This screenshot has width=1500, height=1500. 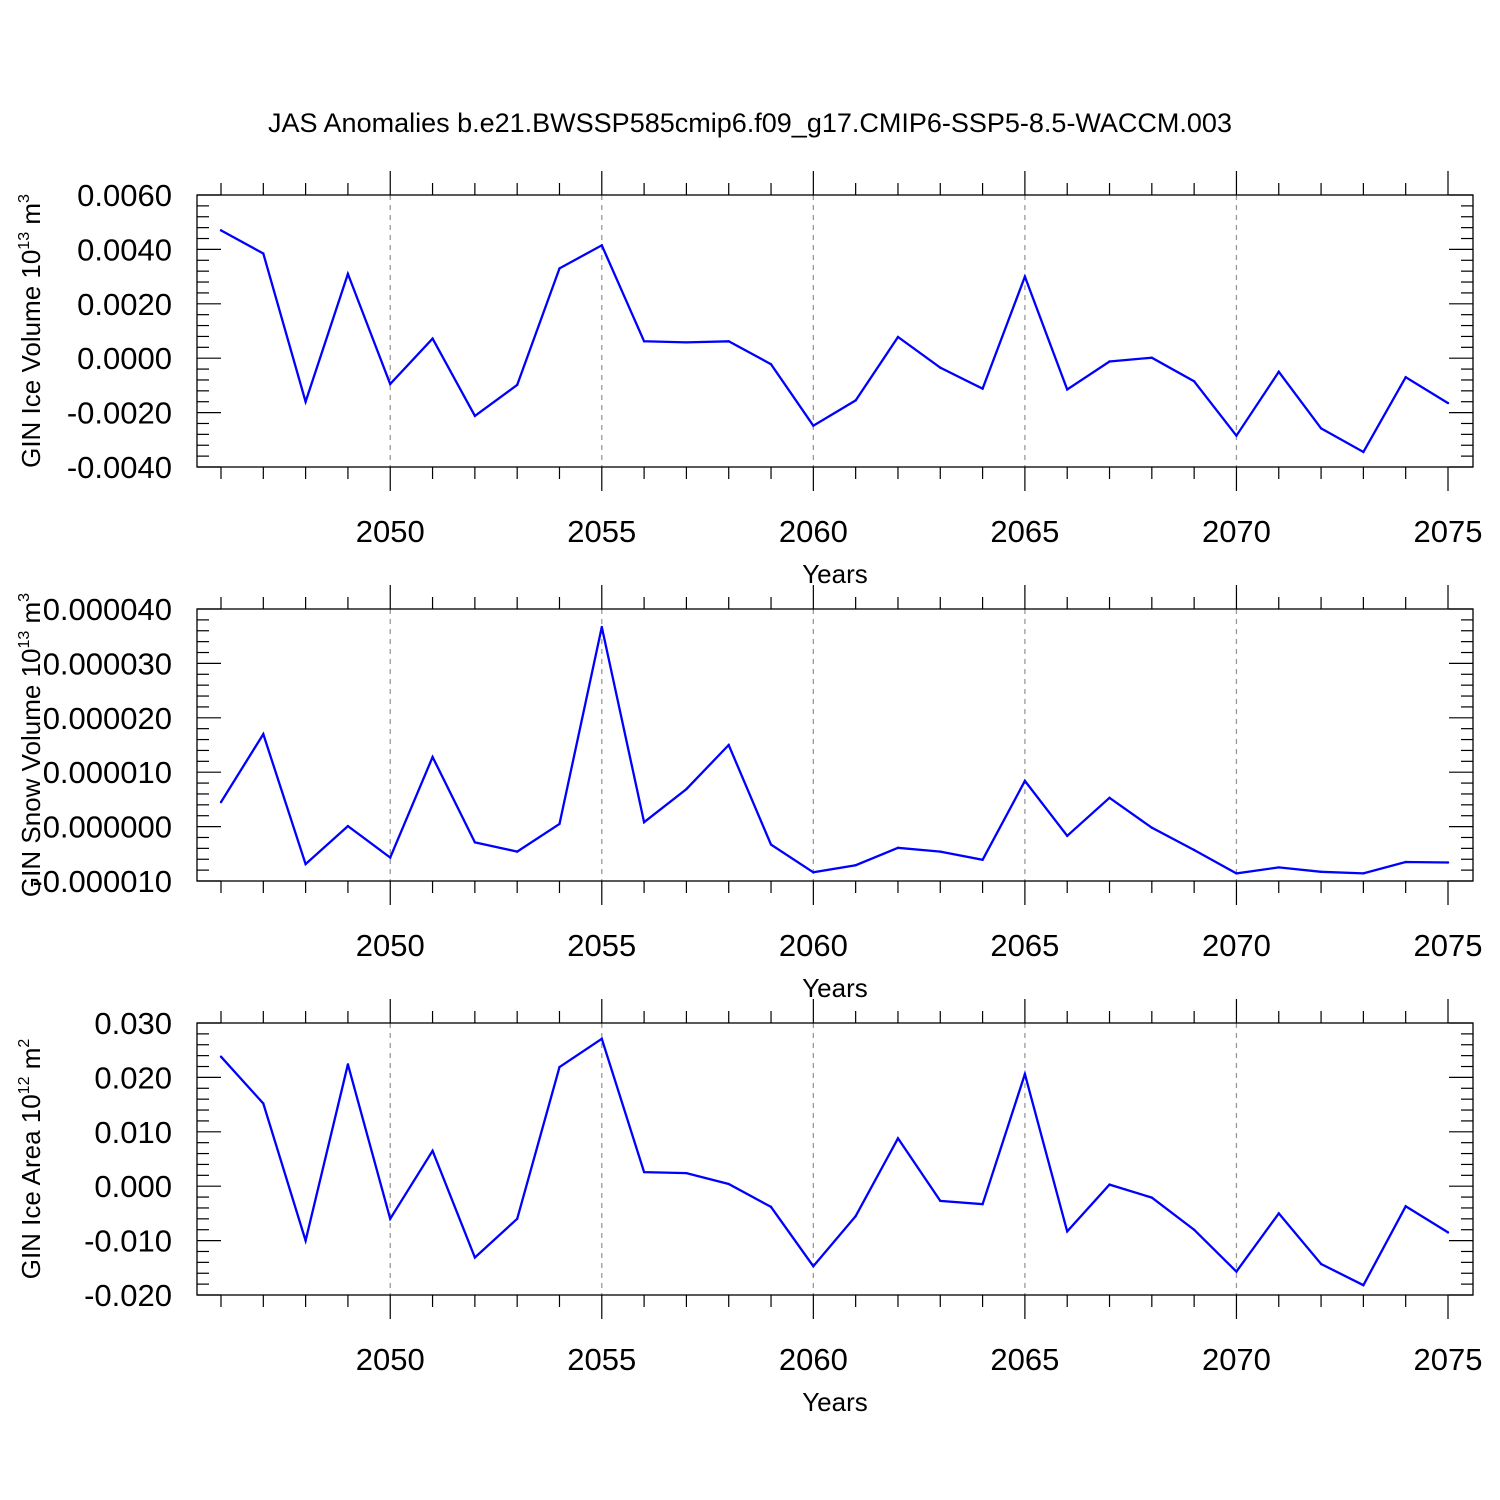 What do you see at coordinates (102, 881) in the screenshot?
I see `y-tick-label: -0.000010` at bounding box center [102, 881].